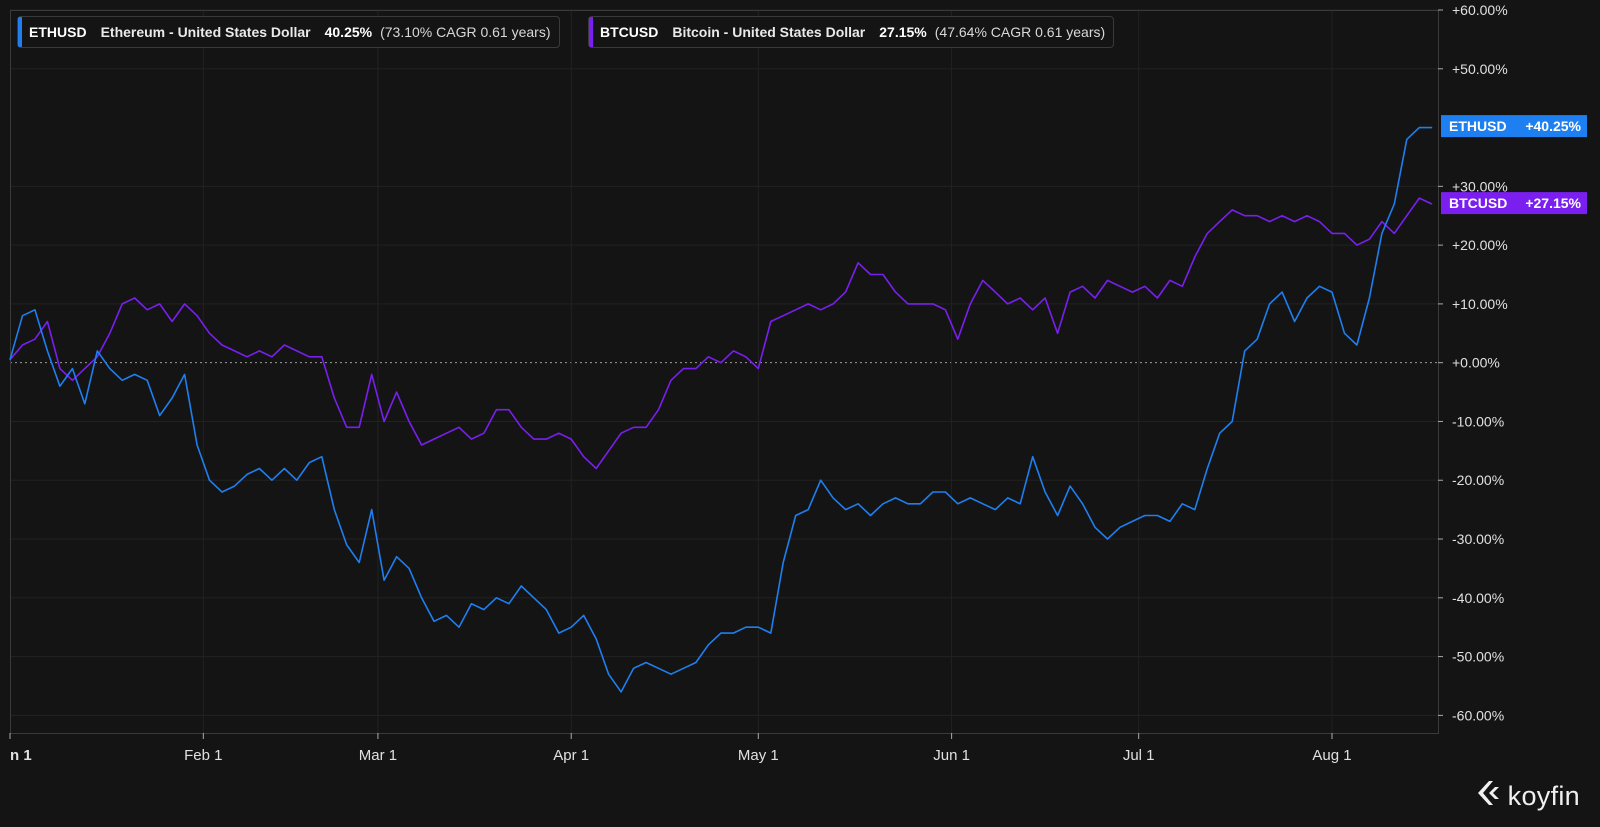 This screenshot has height=827, width=1600. What do you see at coordinates (758, 755) in the screenshot?
I see `x-tick-label: May 1` at bounding box center [758, 755].